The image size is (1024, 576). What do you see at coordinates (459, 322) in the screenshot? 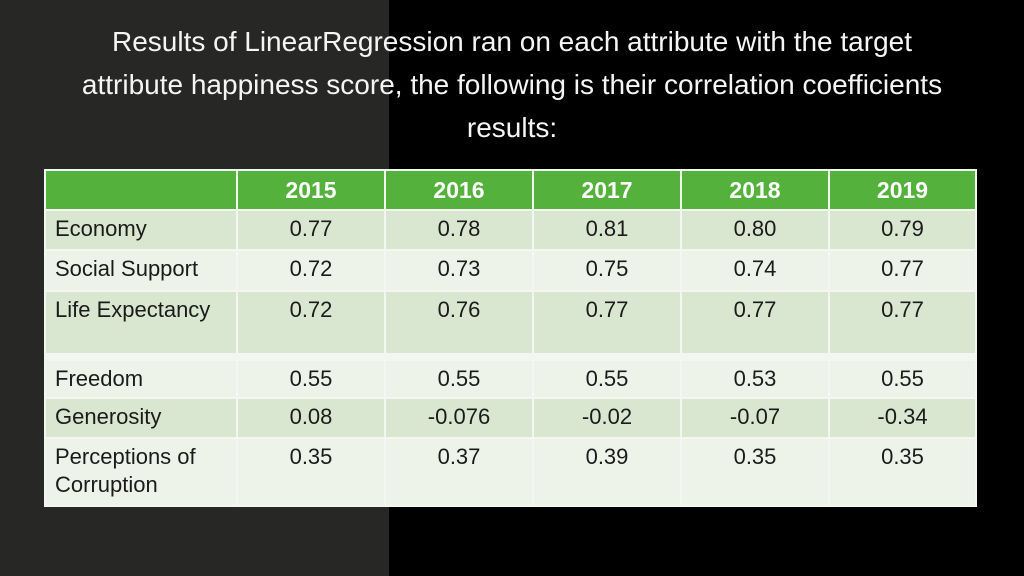
I see `value-cell: 0.76` at bounding box center [459, 322].